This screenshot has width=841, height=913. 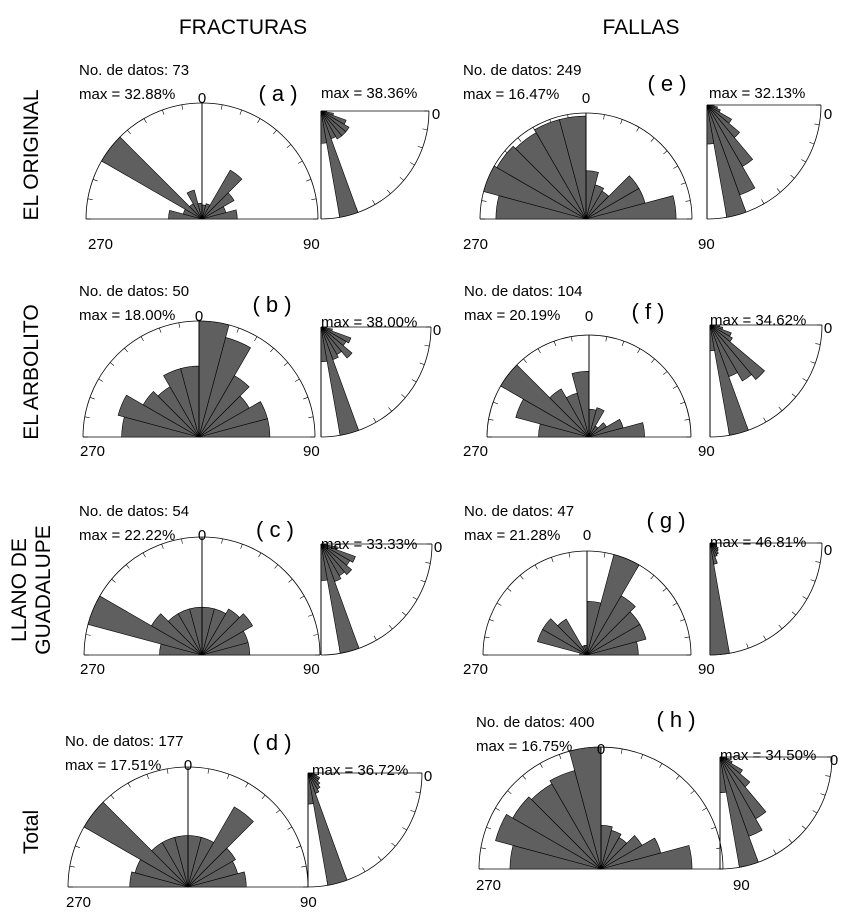 What do you see at coordinates (31, 371) in the screenshot?
I see `row-title-2: EL ARBOLITO` at bounding box center [31, 371].